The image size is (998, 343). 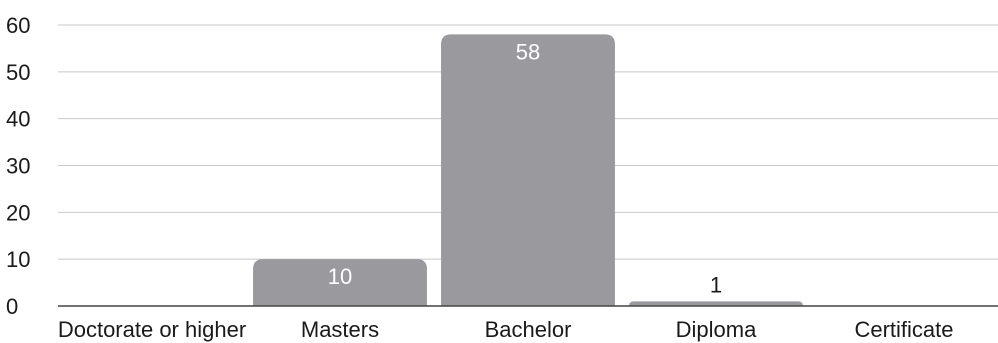 I want to click on data-label: 58, so click(x=528, y=51).